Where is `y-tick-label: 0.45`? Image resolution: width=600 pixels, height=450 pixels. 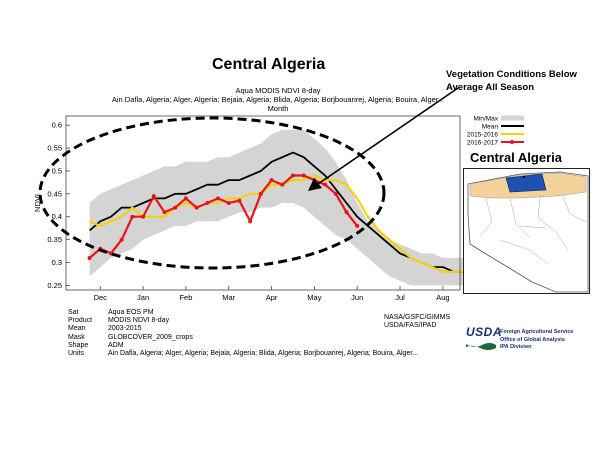 y-tick-label: 0.45 is located at coordinates (54, 193).